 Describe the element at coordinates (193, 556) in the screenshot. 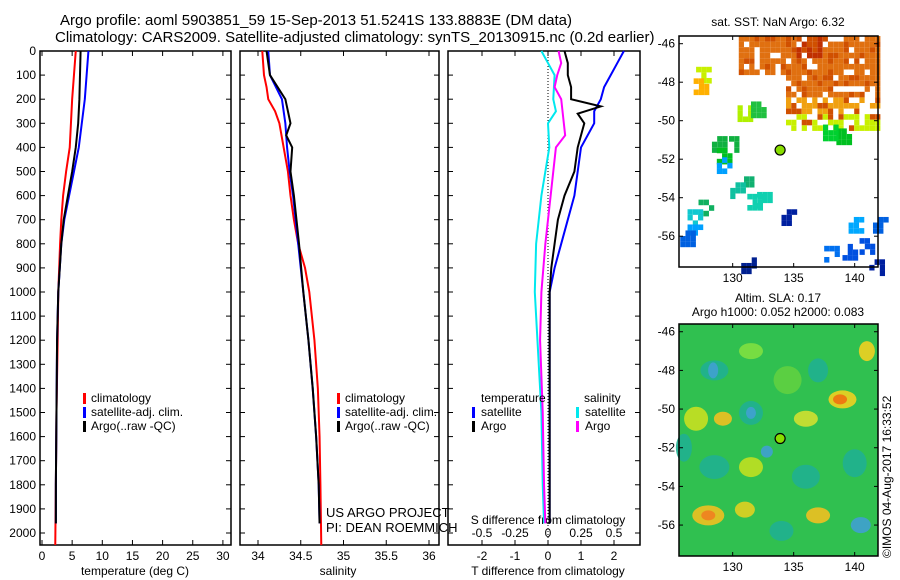

I see `temp-tick-label: 25` at that location.